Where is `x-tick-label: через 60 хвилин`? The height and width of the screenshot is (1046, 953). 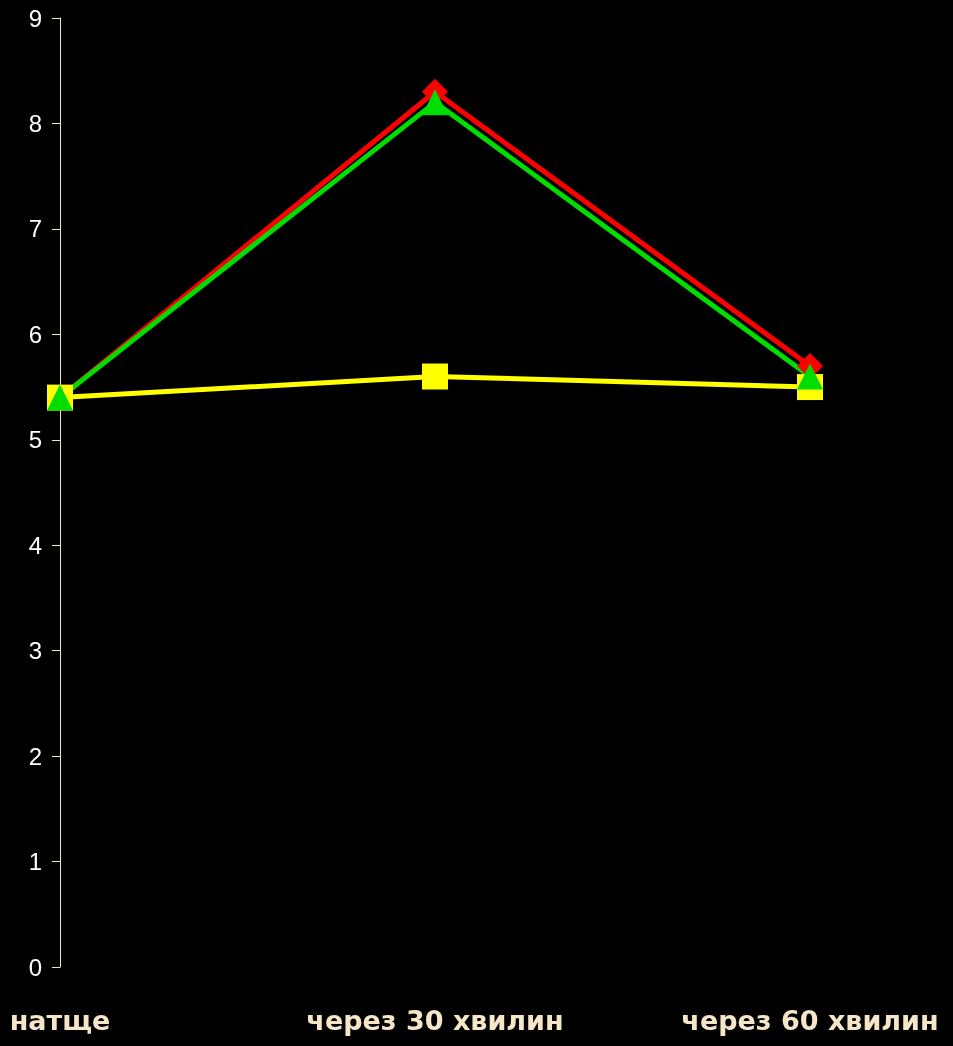
x-tick-label: через 60 хвилин is located at coordinates (810, 1020).